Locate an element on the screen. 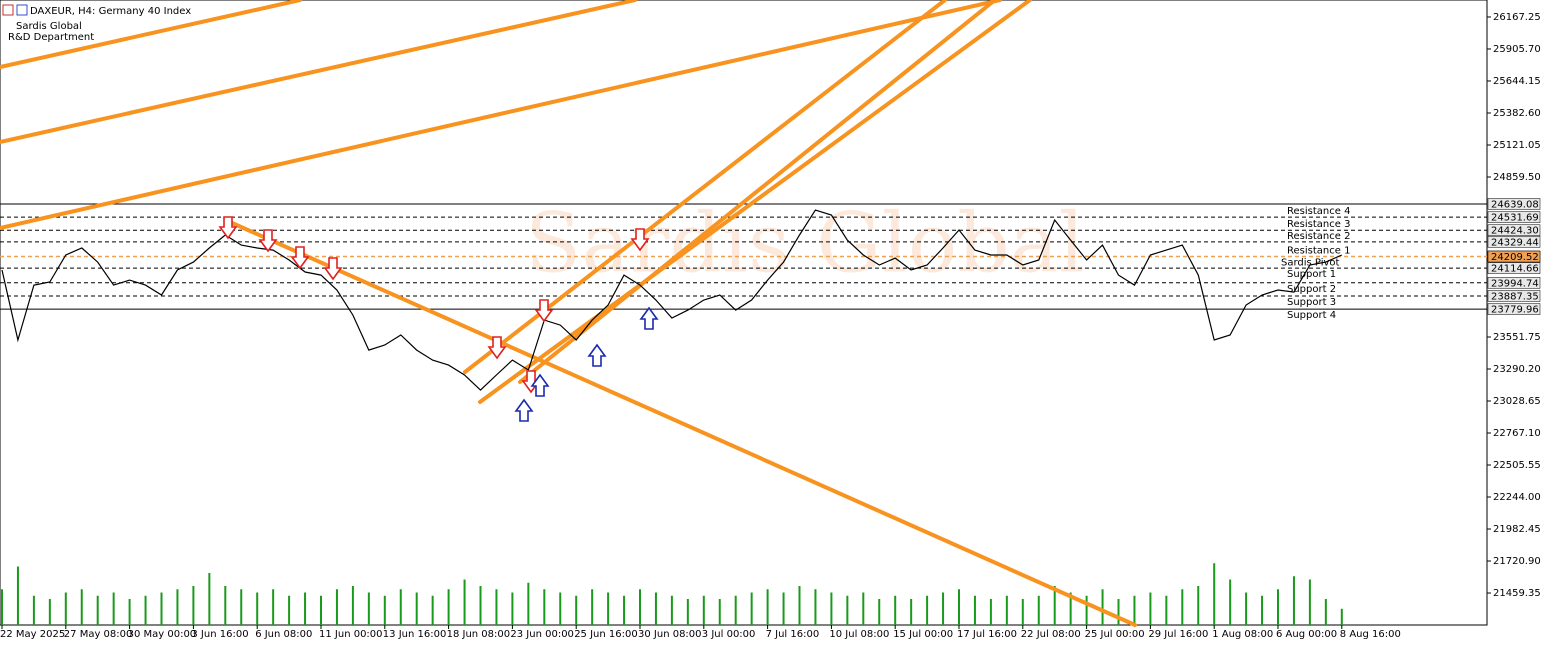 Image resolution: width=1541 pixels, height=646 pixels. x-tick-label: 18 Jun 08:00 is located at coordinates (479, 634).